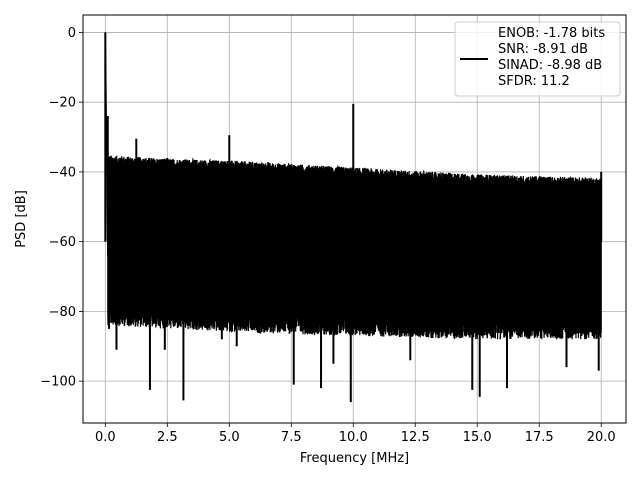 The width and height of the screenshot is (640, 480). I want to click on x-tick-label: 0.0, so click(105, 437).